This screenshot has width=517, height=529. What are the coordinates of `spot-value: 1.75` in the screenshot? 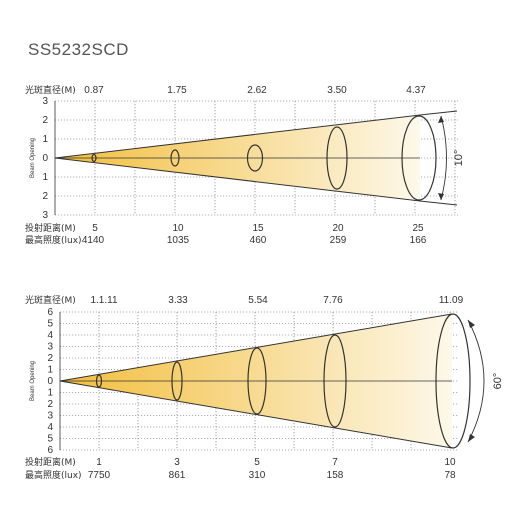 It's located at (177, 90).